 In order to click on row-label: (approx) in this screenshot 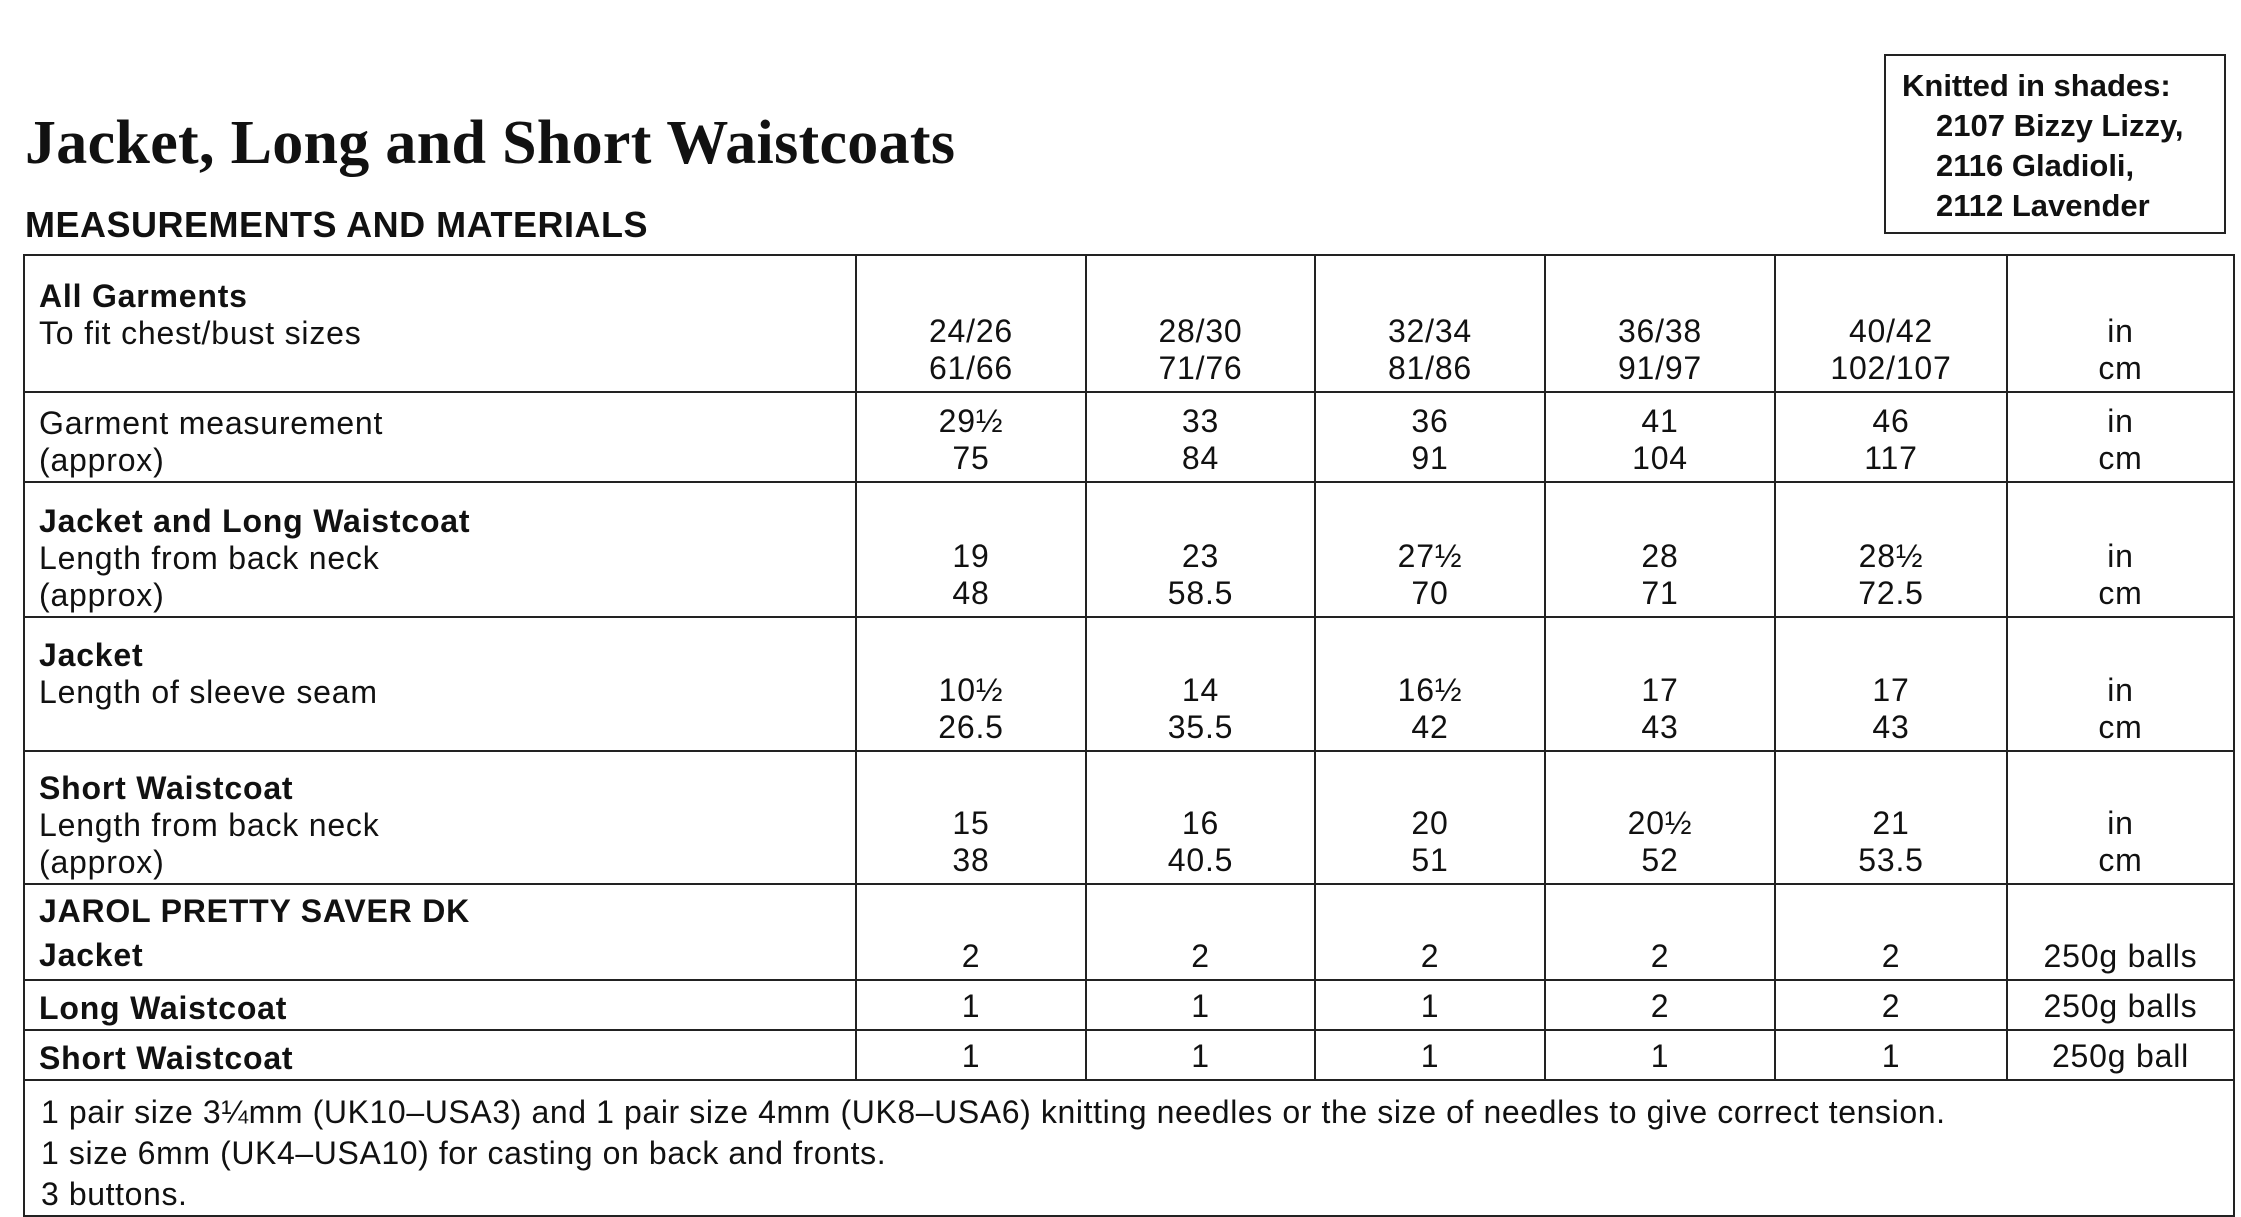, I will do `click(102, 595)`.